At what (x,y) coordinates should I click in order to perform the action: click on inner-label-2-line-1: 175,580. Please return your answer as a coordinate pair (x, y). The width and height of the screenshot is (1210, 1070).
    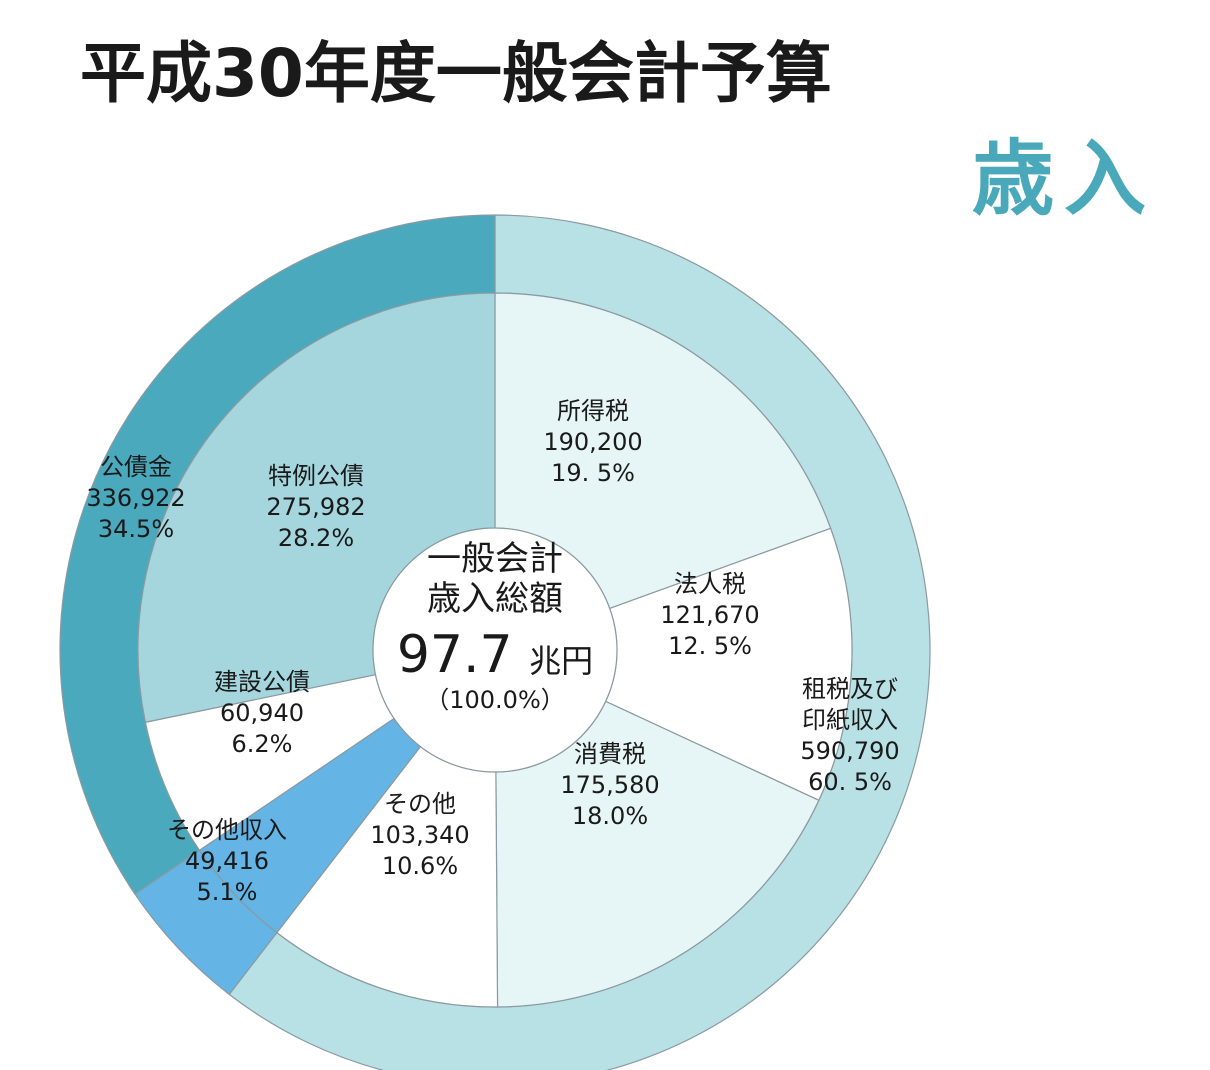
    Looking at the image, I should click on (609, 785).